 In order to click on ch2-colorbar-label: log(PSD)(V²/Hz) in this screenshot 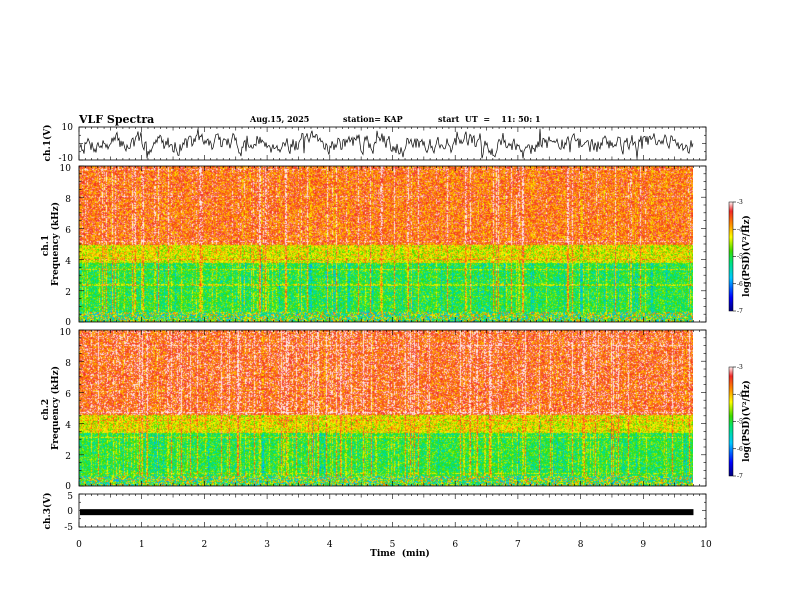, I will do `click(746, 421)`.